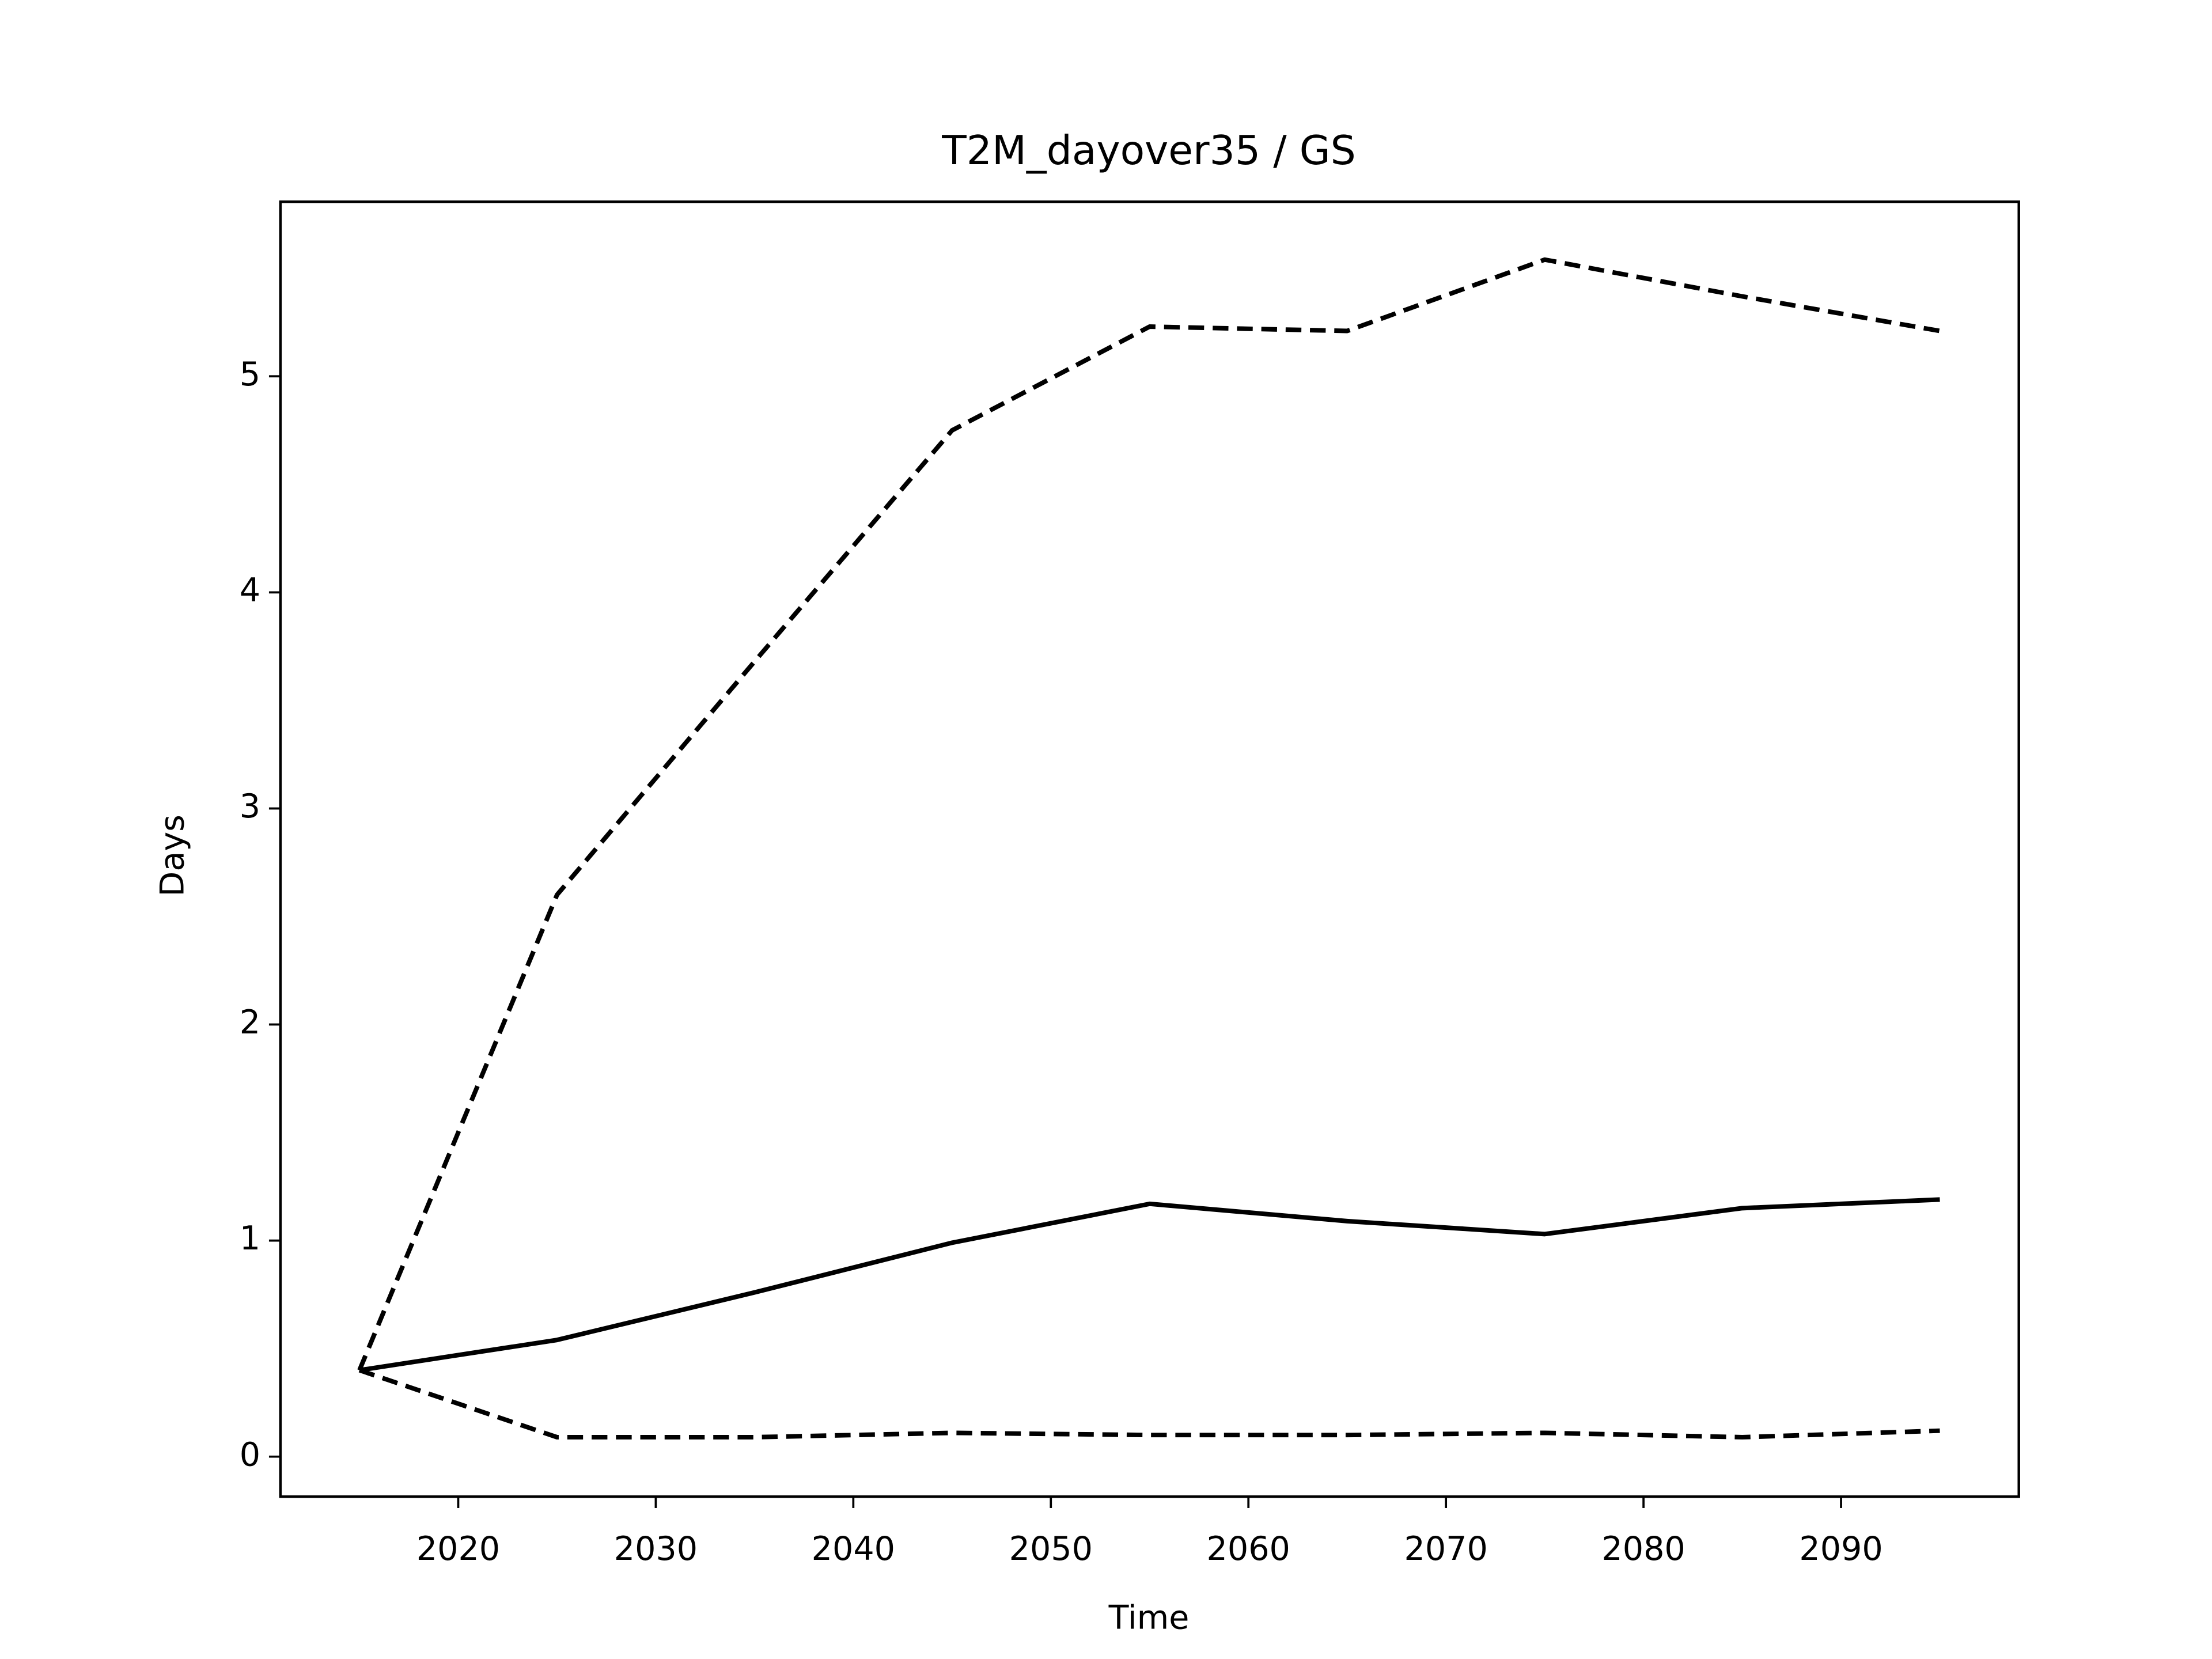  I want to click on y-axis-label: Days, so click(173, 856).